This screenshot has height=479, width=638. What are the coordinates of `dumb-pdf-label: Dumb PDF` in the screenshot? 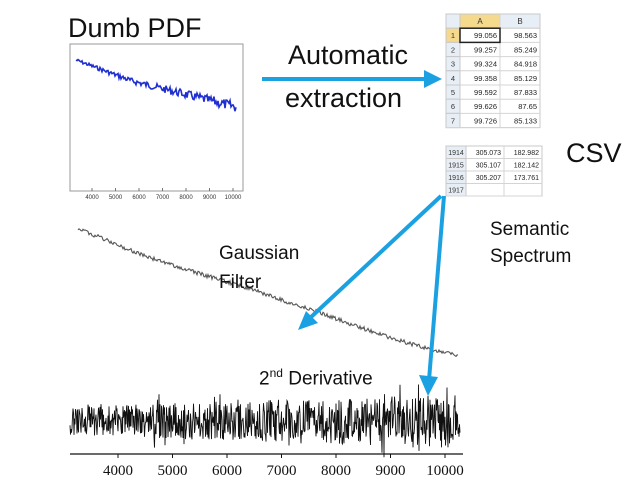 It's located at (135, 28).